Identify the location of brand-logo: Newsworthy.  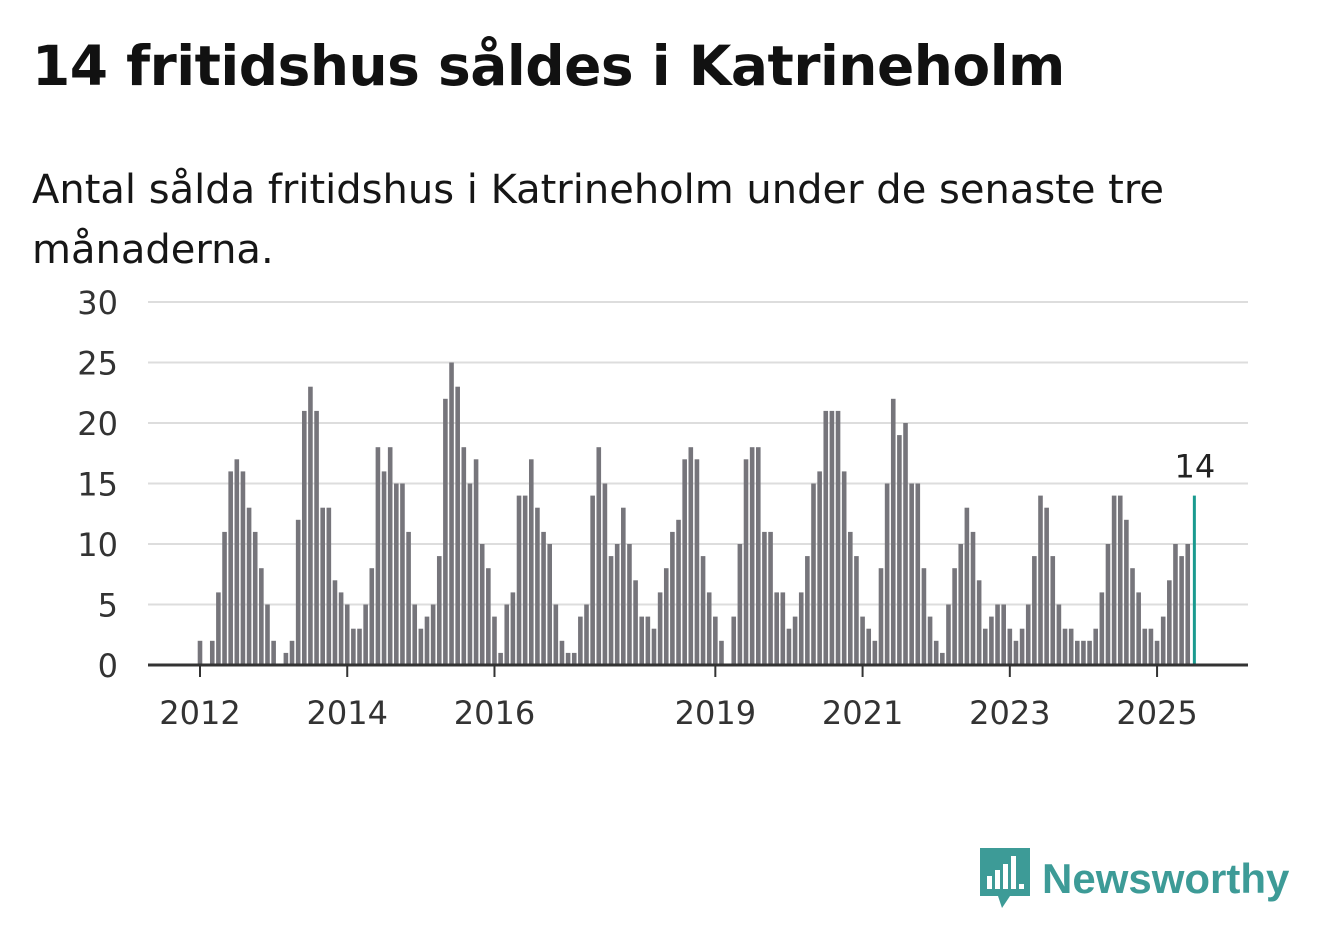
(1134, 879).